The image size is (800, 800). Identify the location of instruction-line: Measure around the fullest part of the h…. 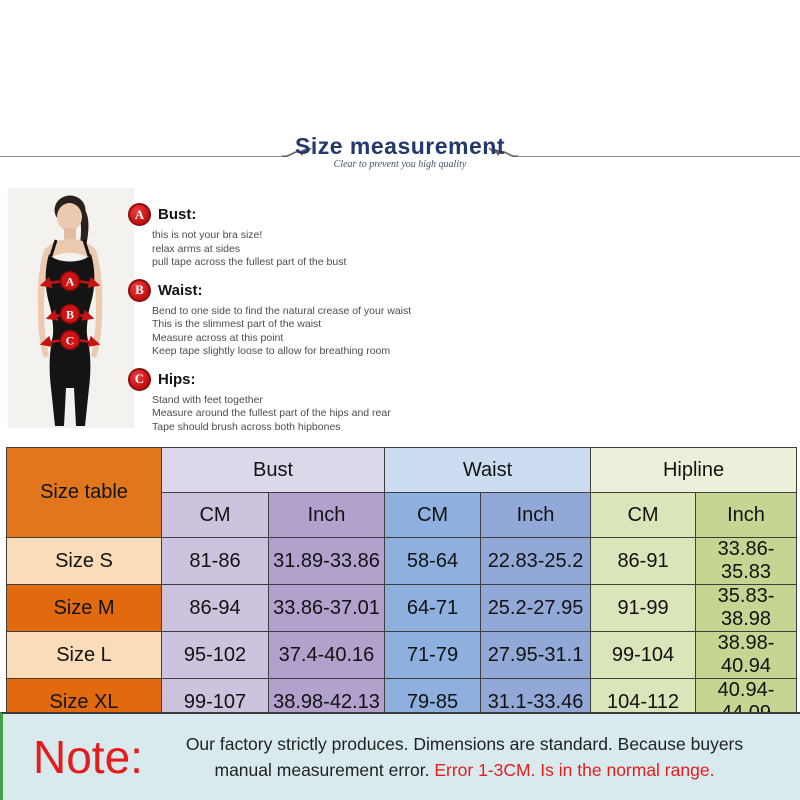
(271, 413).